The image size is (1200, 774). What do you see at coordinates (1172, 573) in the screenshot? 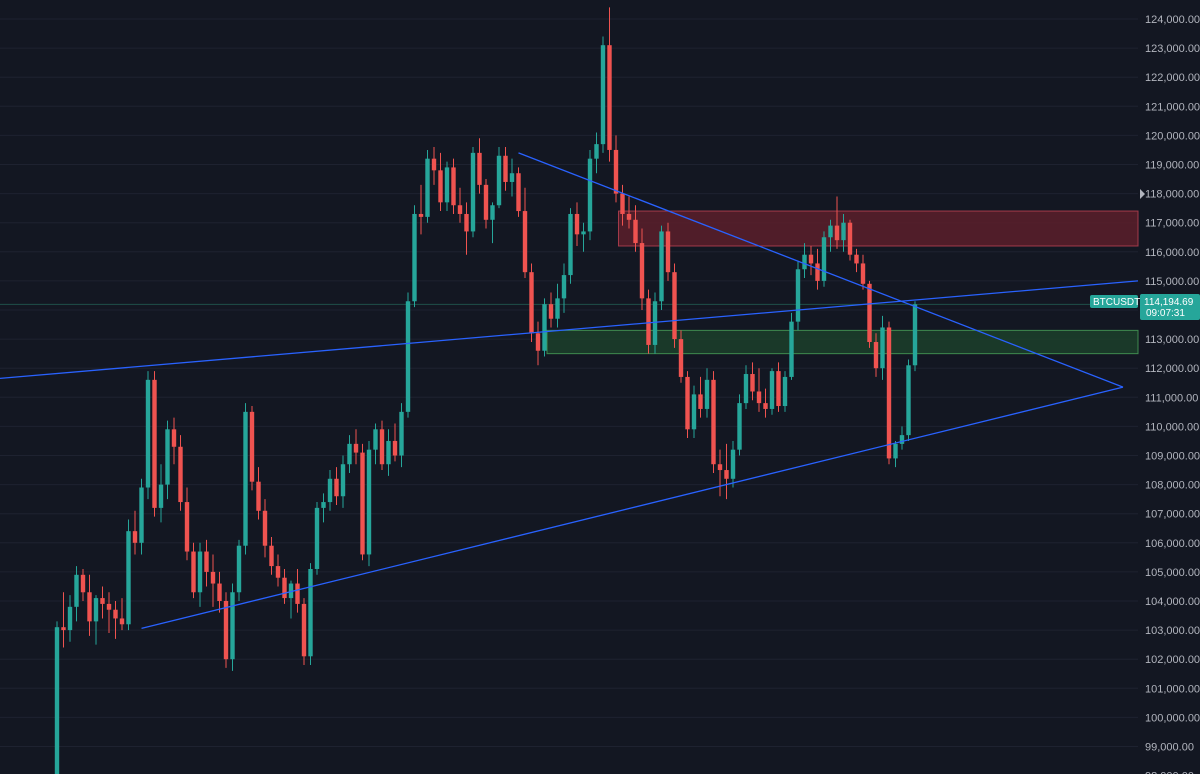
I see `y-tick-label: 105,000.00` at bounding box center [1172, 573].